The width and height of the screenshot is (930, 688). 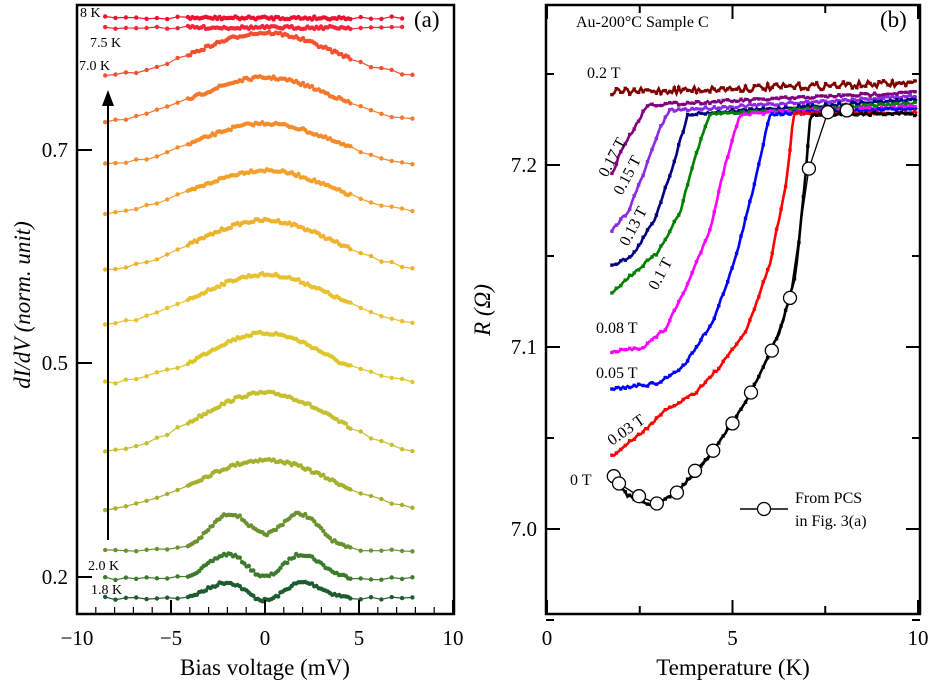 I want to click on label-0T: 0 T, so click(x=581, y=480).